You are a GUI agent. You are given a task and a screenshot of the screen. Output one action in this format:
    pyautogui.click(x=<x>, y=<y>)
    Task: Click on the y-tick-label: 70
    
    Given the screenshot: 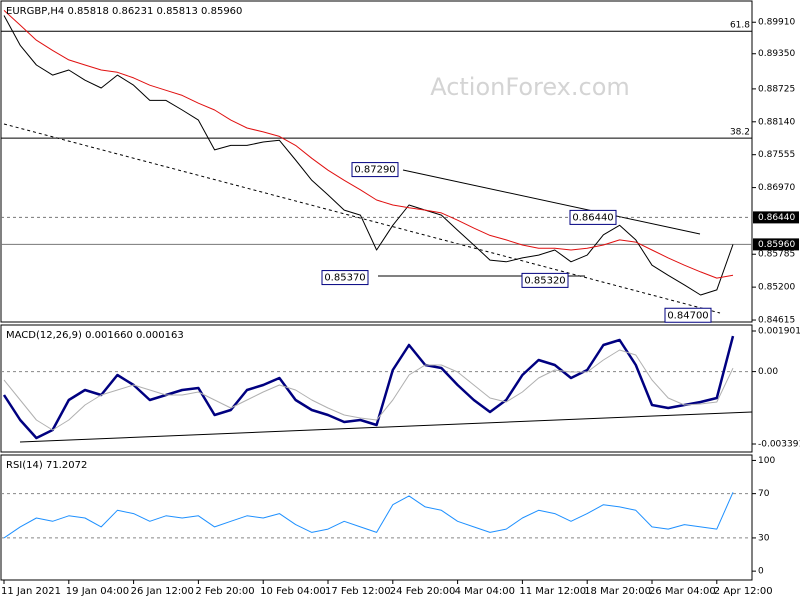 What is the action you would take?
    pyautogui.click(x=764, y=494)
    